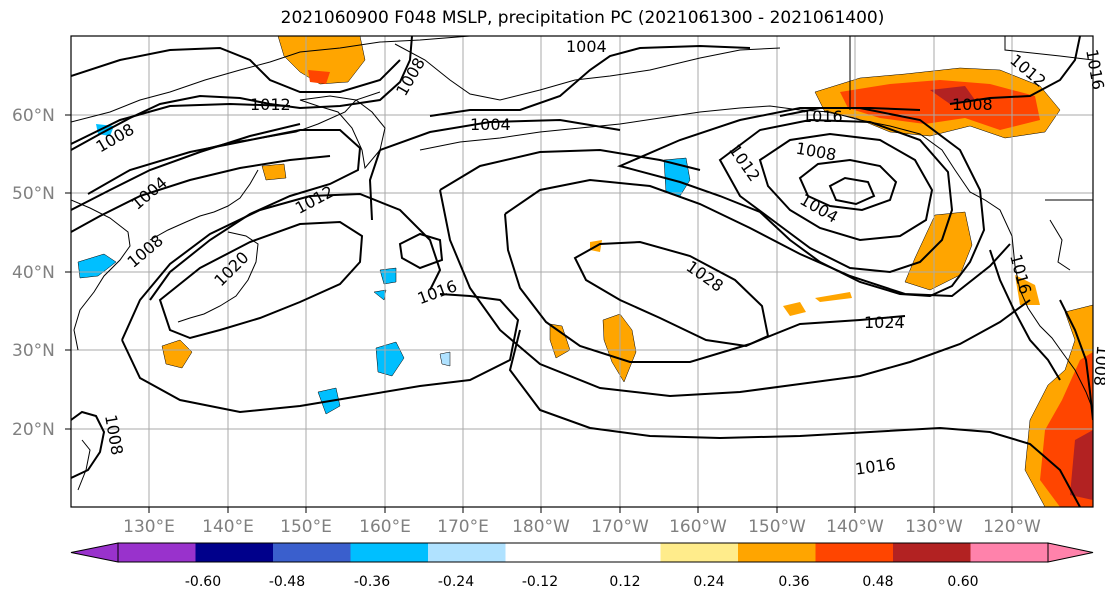  Describe the element at coordinates (940, 105) in the screenshot. I see `precip-area-alaska-core` at that location.